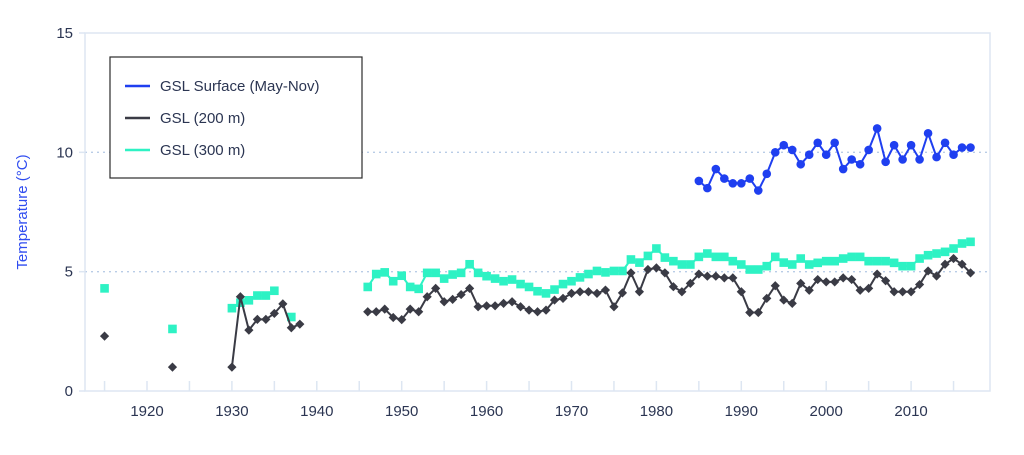 This screenshot has height=455, width=1024. Describe the element at coordinates (64, 33) in the screenshot. I see `y-tick-label: 15` at that location.